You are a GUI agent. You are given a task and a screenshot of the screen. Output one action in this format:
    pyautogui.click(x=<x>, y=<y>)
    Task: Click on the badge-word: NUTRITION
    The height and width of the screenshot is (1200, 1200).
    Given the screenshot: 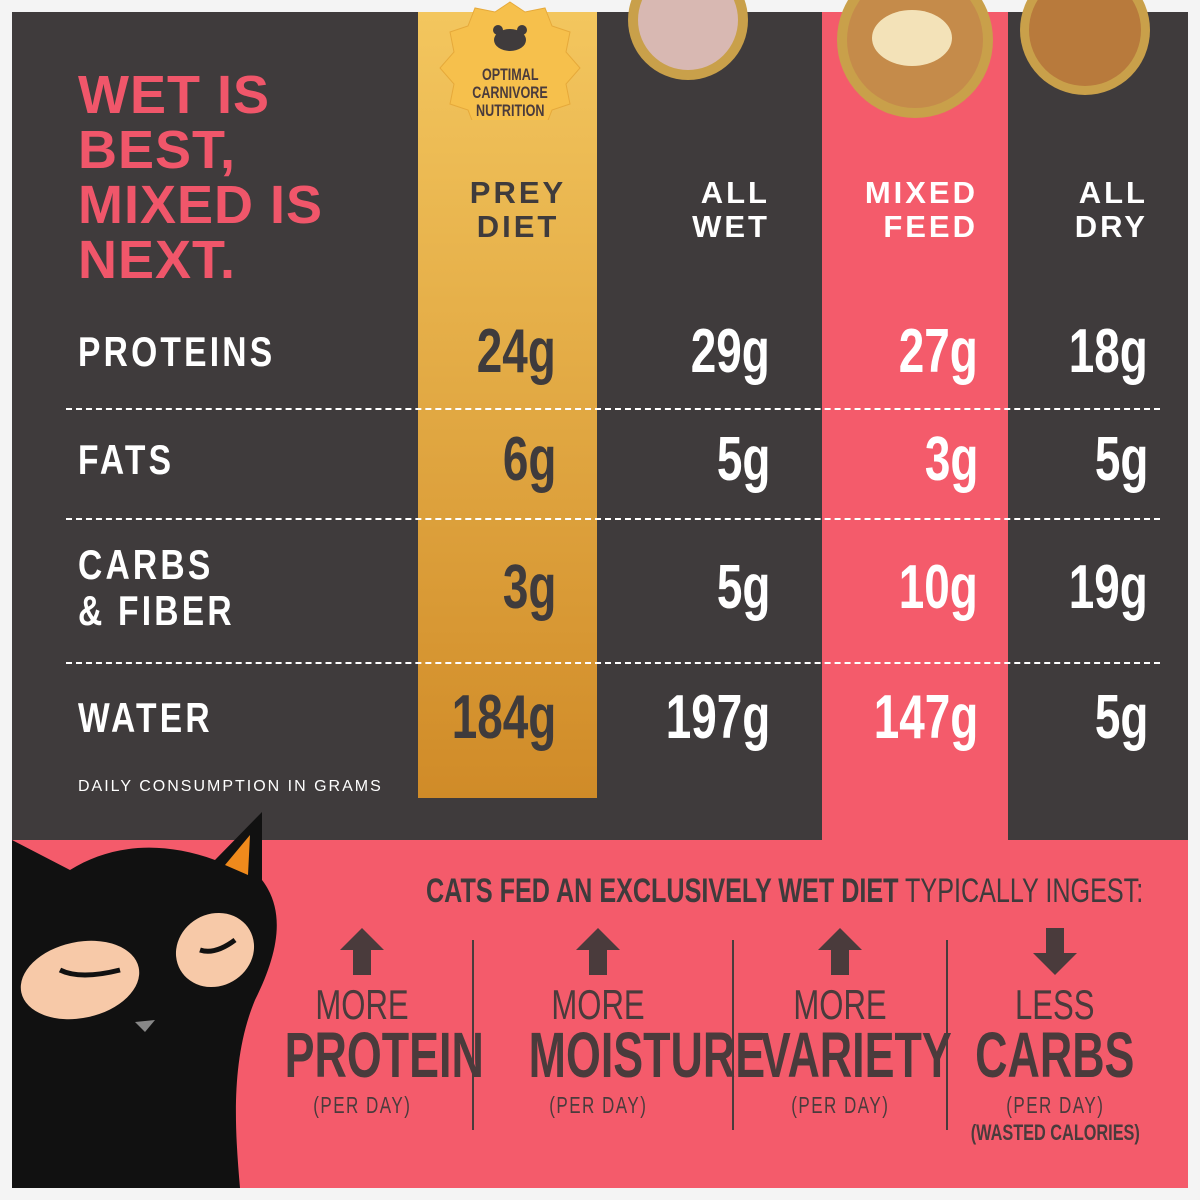 What is the action you would take?
    pyautogui.click(x=510, y=110)
    